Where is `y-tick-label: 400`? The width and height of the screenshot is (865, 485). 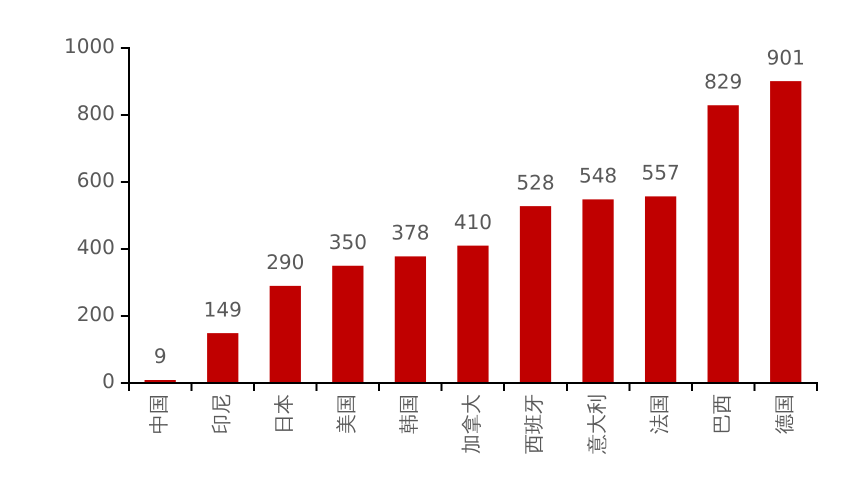
y-tick-label: 400 is located at coordinates (95, 247).